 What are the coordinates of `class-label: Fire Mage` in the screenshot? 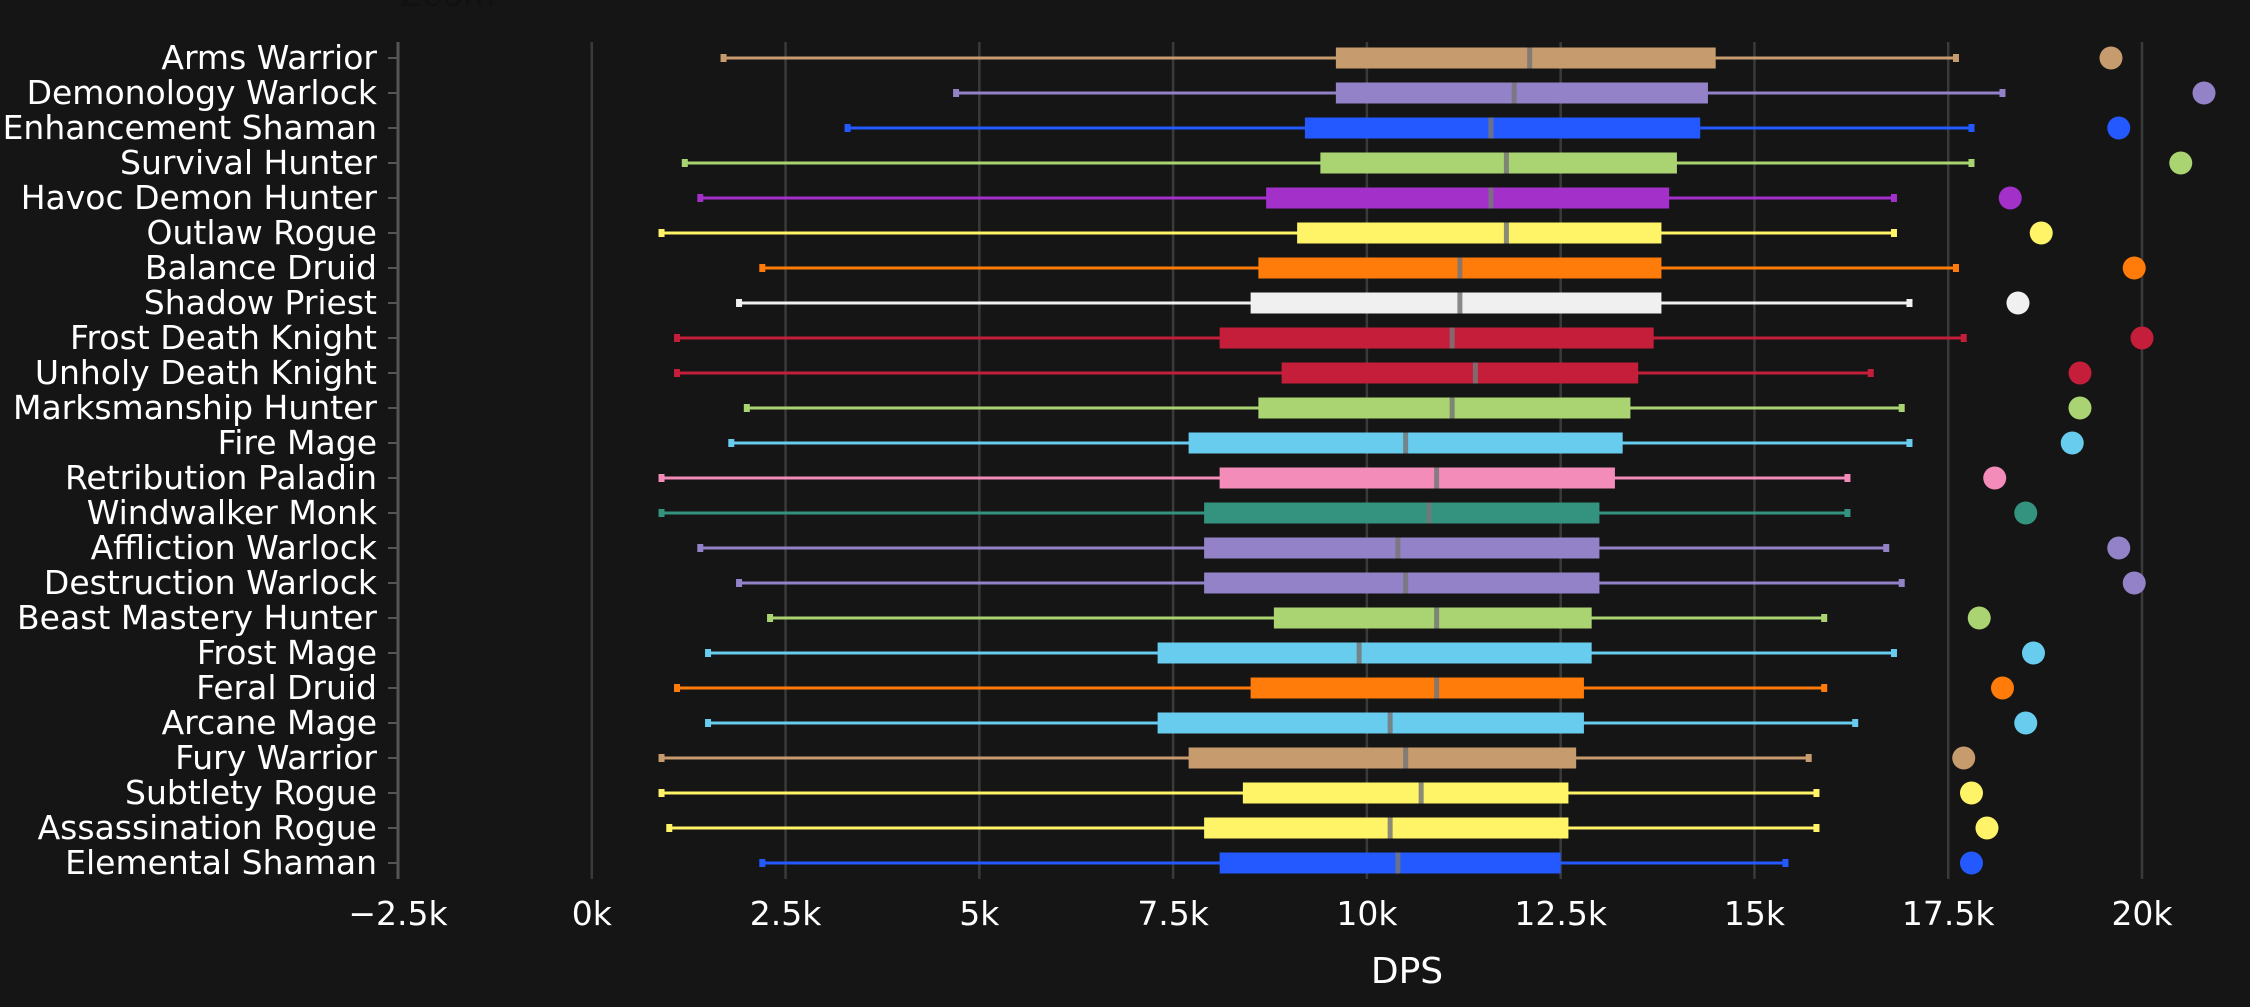 It's located at (297, 442).